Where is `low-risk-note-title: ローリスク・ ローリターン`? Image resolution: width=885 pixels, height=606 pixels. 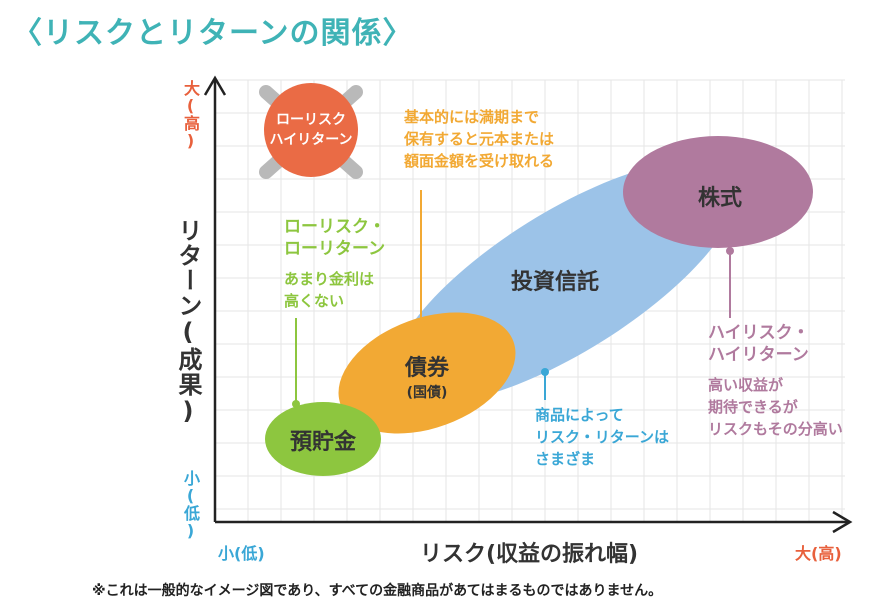
low-risk-note-title: ローリスク・ ローリターン is located at coordinates (335, 238).